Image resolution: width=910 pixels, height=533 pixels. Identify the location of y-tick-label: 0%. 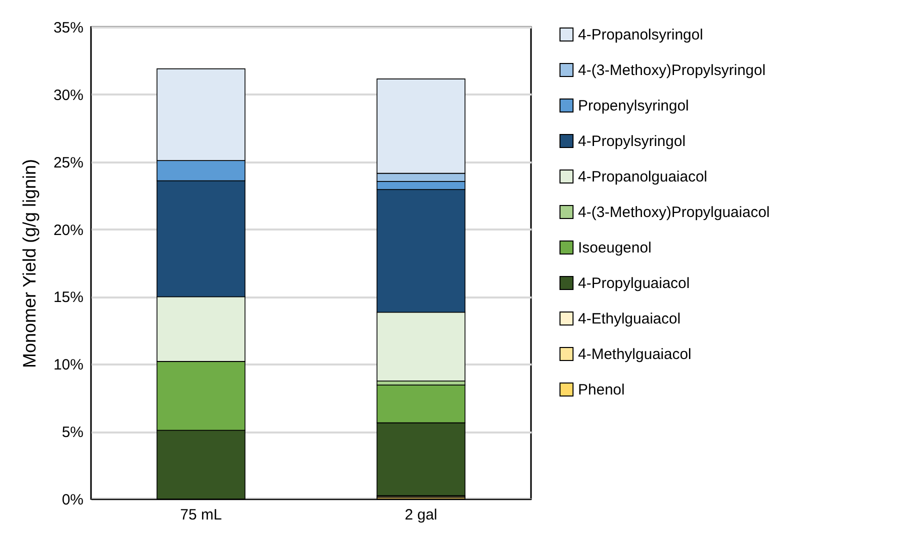
(73, 500).